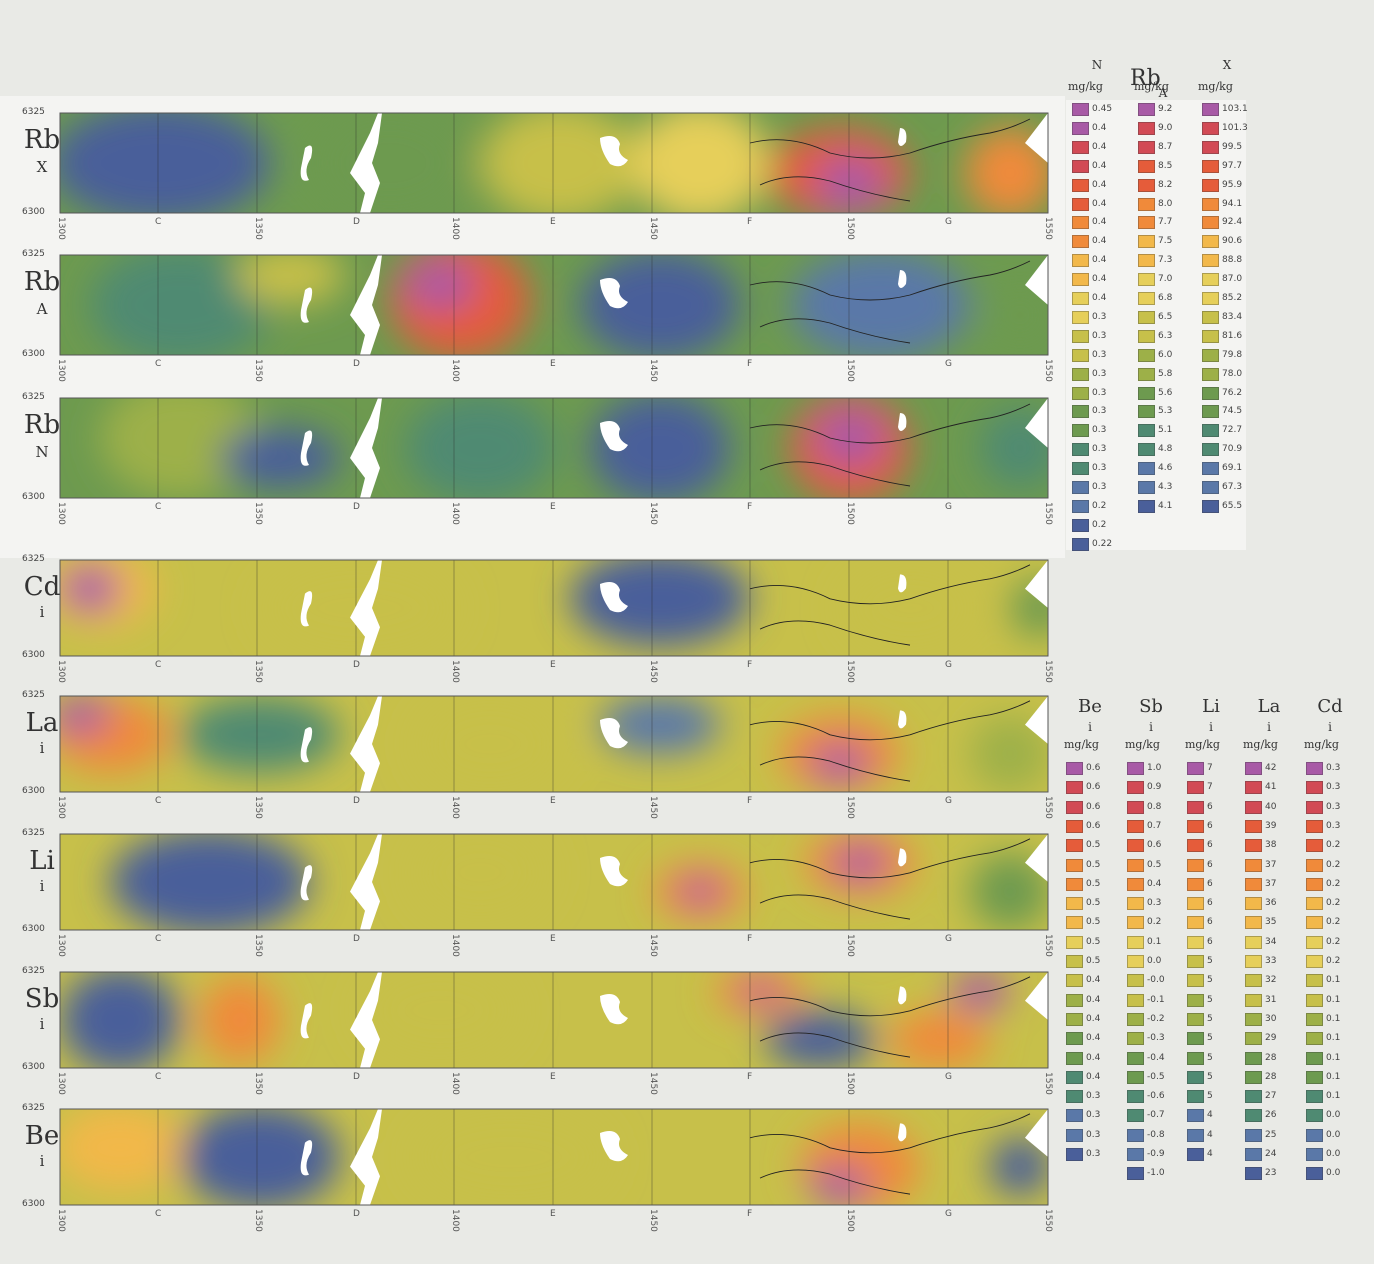 This screenshot has height=1264, width=1374. I want to click on legend-value: 4, so click(1210, 1134).